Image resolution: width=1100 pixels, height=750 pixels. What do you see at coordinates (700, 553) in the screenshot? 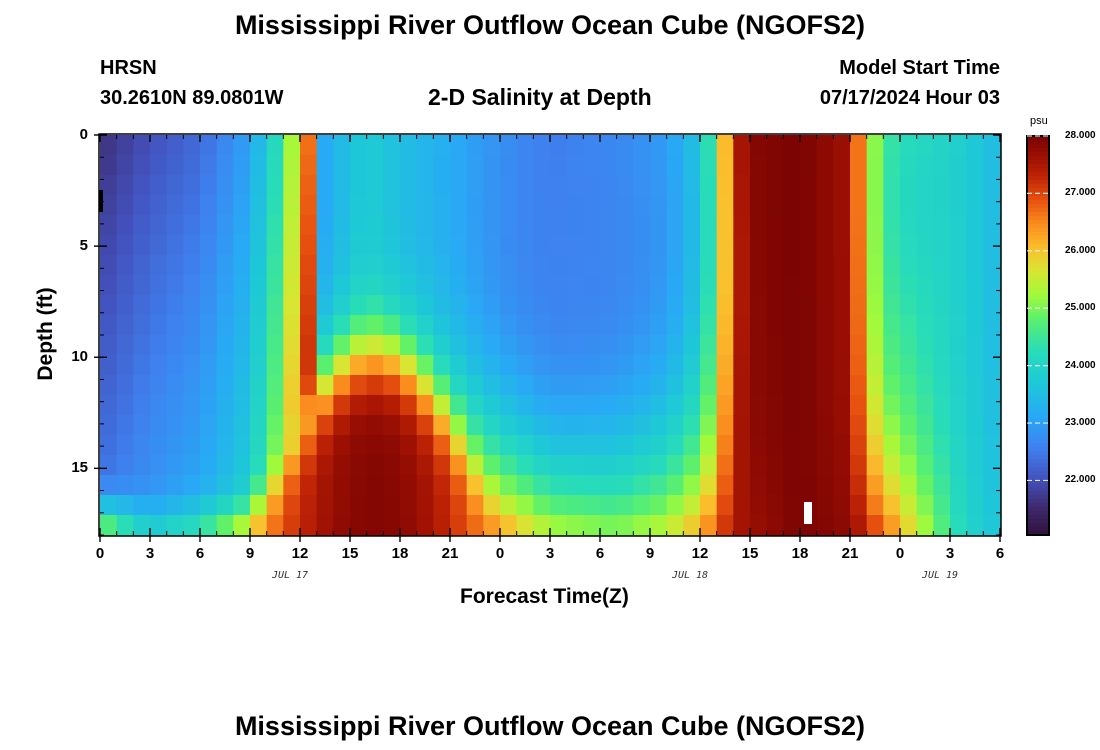
I see `x-tick-label: 12` at bounding box center [700, 553].